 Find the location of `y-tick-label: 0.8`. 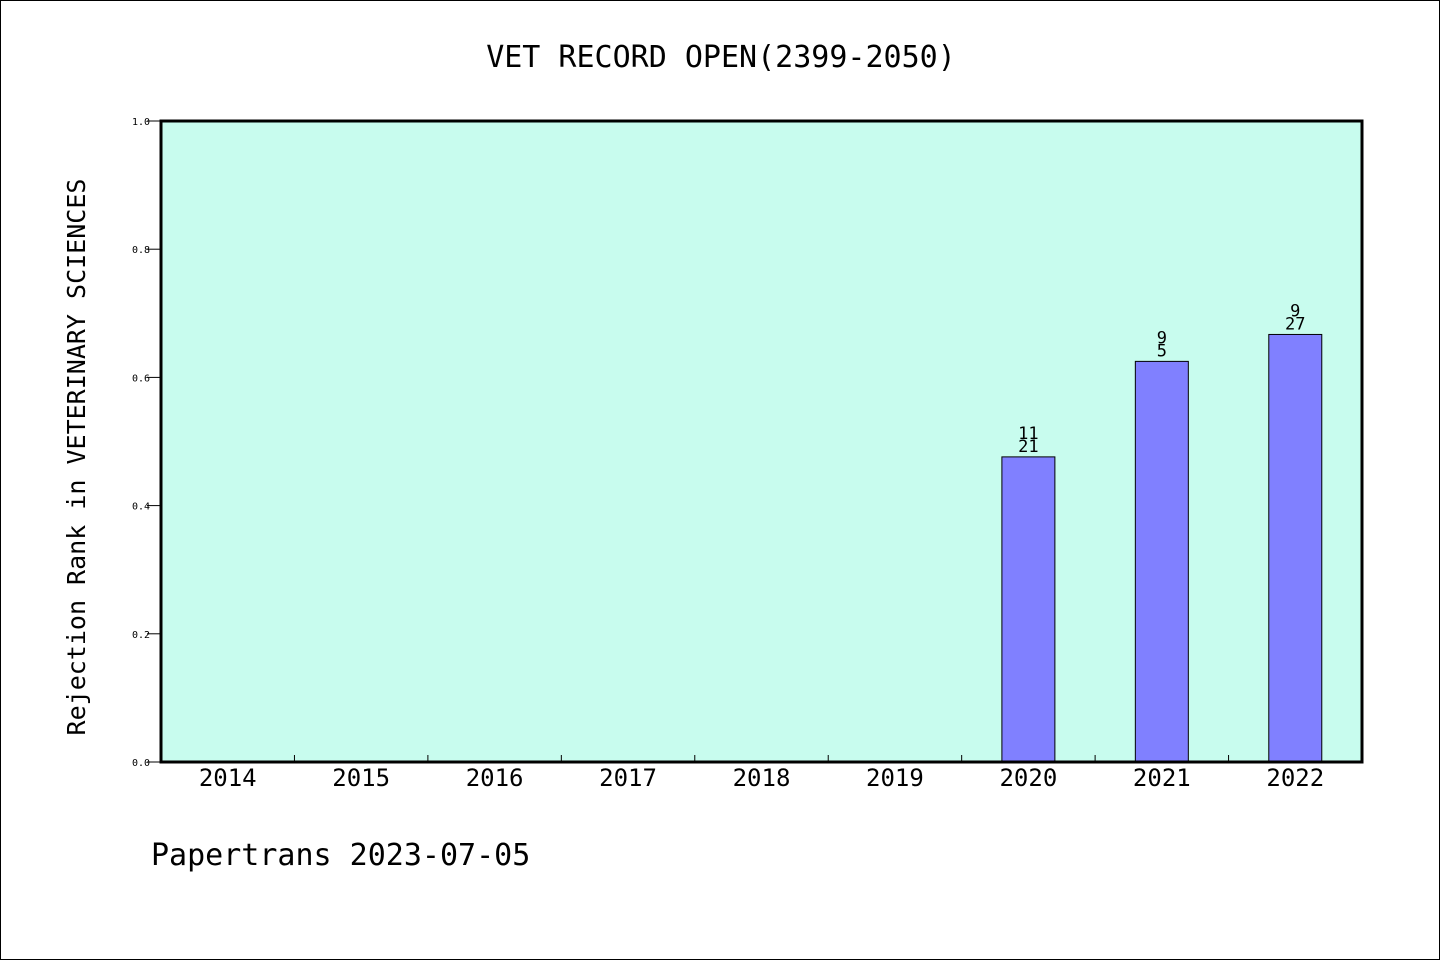

y-tick-label: 0.8 is located at coordinates (141, 250).